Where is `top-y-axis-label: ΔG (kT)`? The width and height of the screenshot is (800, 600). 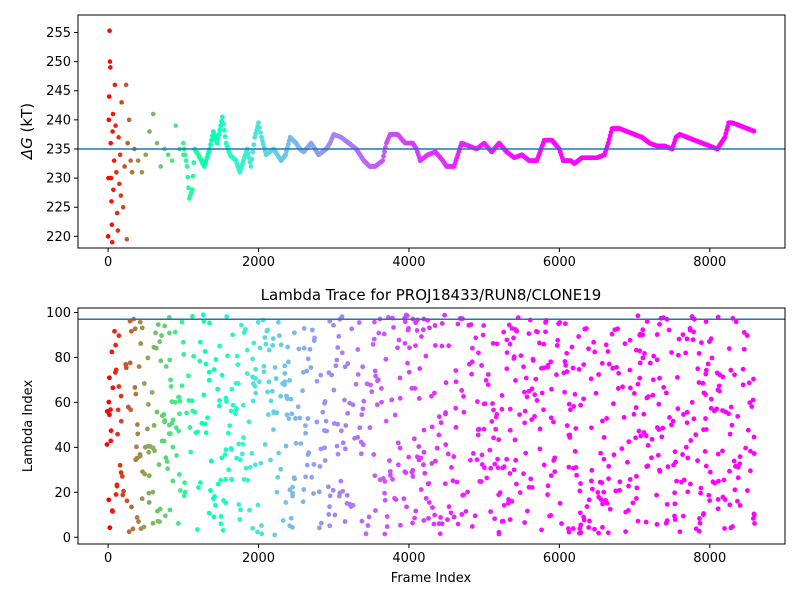
top-y-axis-label: ΔG (kT) is located at coordinates (27, 131).